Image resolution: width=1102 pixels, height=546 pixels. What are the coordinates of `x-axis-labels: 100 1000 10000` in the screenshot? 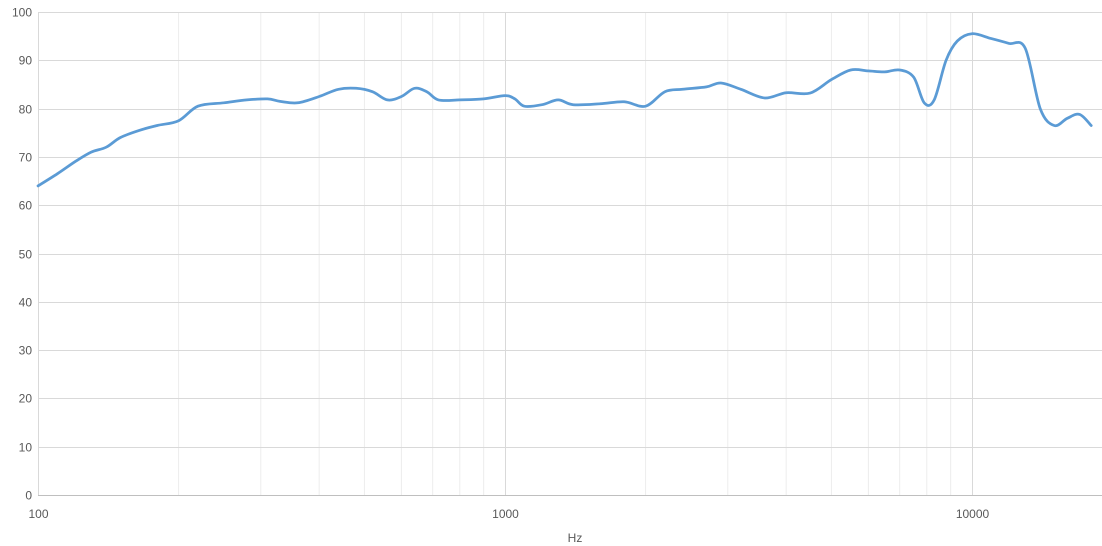 It's located at (508, 514).